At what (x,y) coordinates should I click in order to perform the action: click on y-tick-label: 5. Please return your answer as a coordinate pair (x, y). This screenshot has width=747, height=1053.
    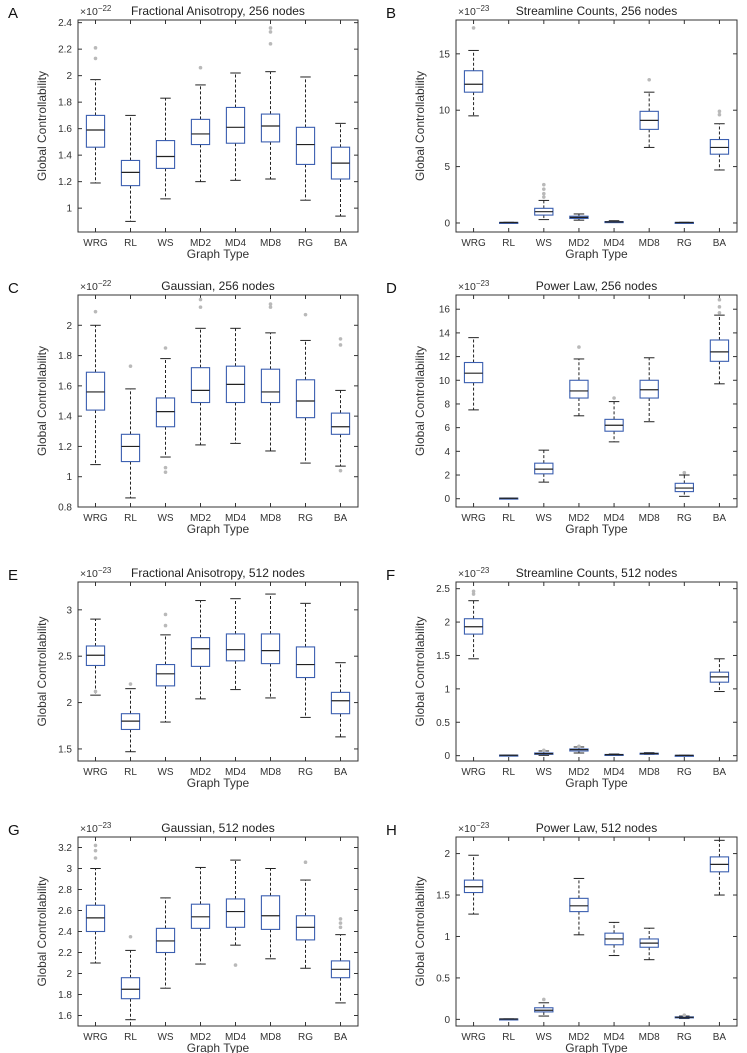
    Looking at the image, I should click on (447, 167).